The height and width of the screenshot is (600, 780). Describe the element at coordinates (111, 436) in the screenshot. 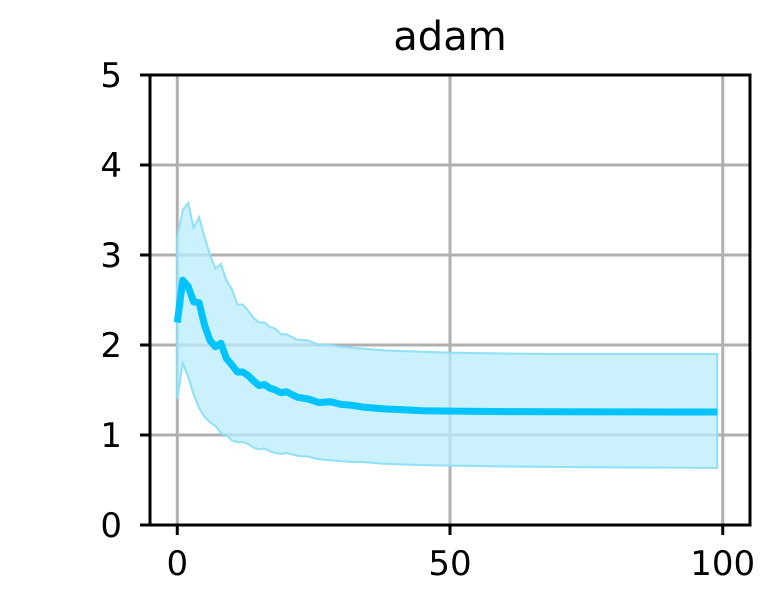

I see `y-tick-label: 1` at that location.